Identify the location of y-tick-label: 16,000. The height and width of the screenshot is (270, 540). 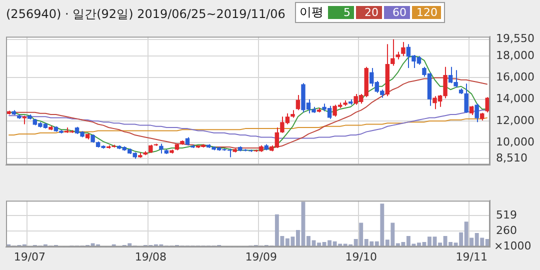
(515, 77).